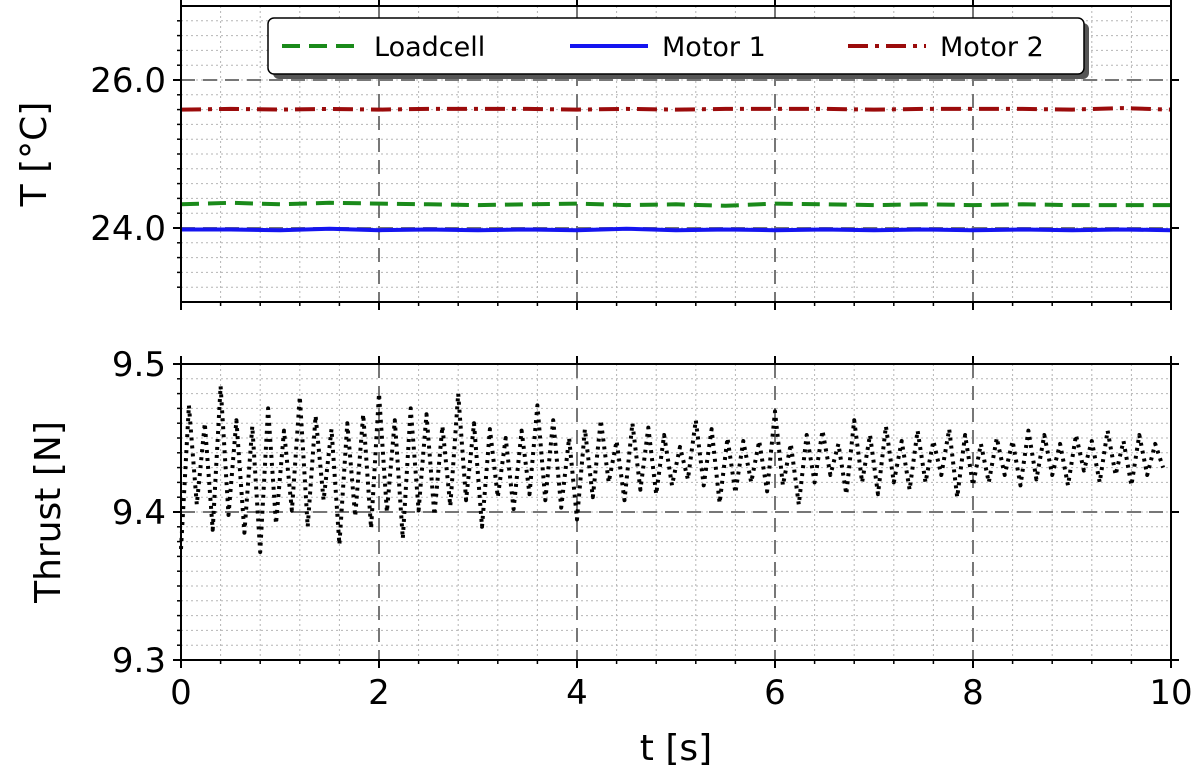 This screenshot has height=780, width=1200. What do you see at coordinates (992, 47) in the screenshot?
I see `legend-label-motor-2: Motor 2` at bounding box center [992, 47].